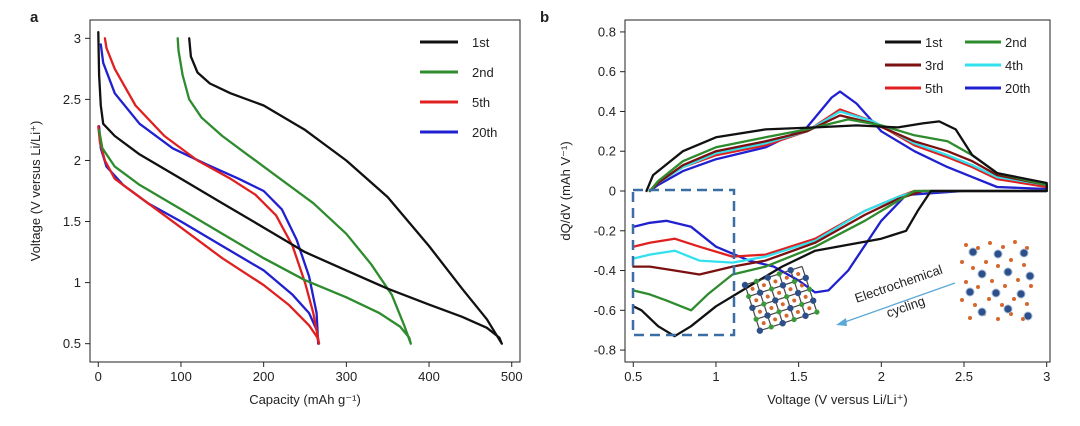  I want to click on panel-b-series-line-4th, so click(840, 187).